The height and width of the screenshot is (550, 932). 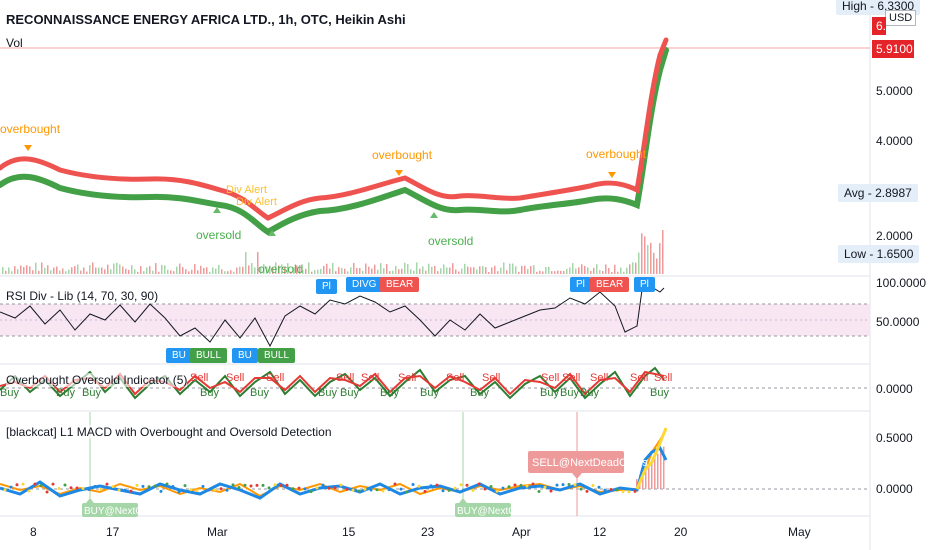 I want to click on overbought-label: overbought, so click(x=402, y=155).